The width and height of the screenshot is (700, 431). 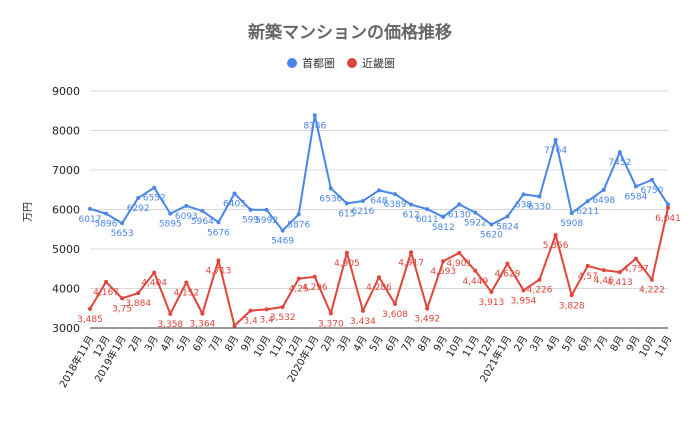 I want to click on data-label: 3,884, so click(x=138, y=304).